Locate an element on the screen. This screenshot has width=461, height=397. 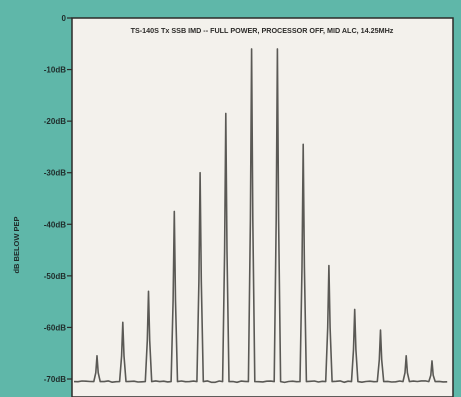
y-tick-label: -40dB is located at coordinates (55, 224).